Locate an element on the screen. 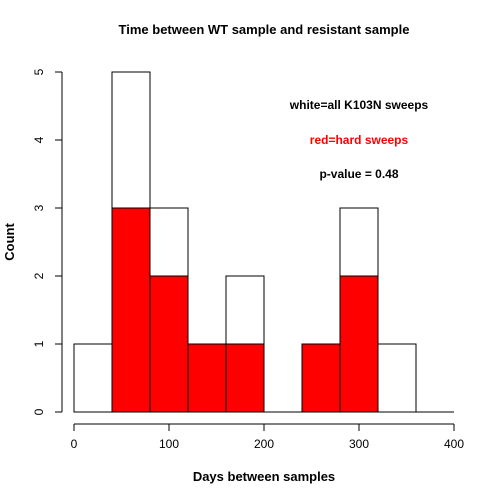  legend-hard-sweeps: red=hard sweeps is located at coordinates (359, 140).